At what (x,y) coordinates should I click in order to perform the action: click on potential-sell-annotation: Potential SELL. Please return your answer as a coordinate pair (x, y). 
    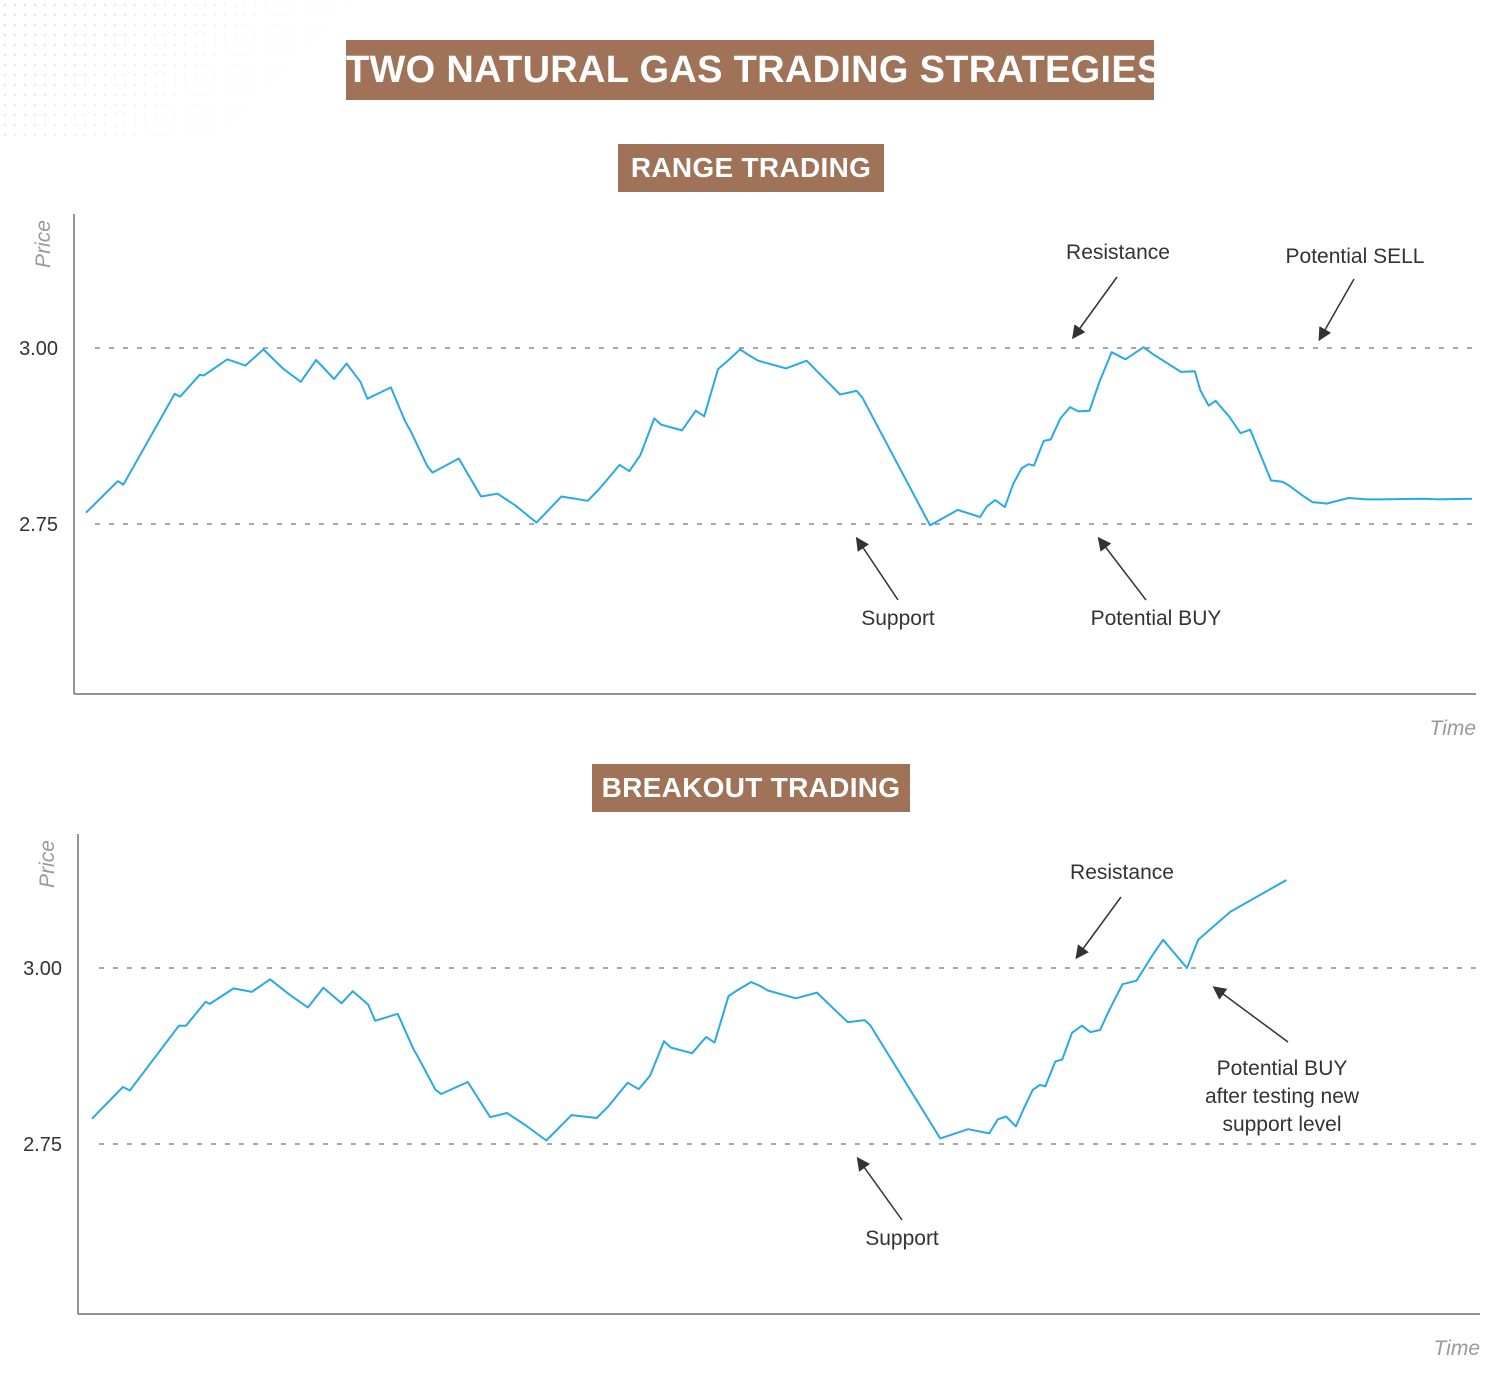
    Looking at the image, I should click on (1355, 256).